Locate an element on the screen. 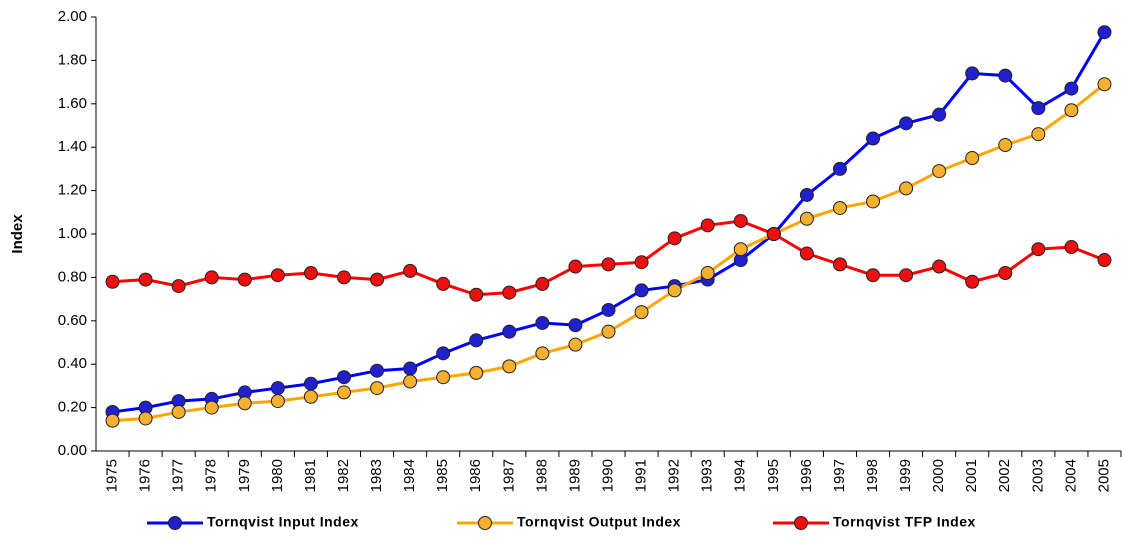 This screenshot has height=543, width=1122. y-axis-label: Index is located at coordinates (17, 234).